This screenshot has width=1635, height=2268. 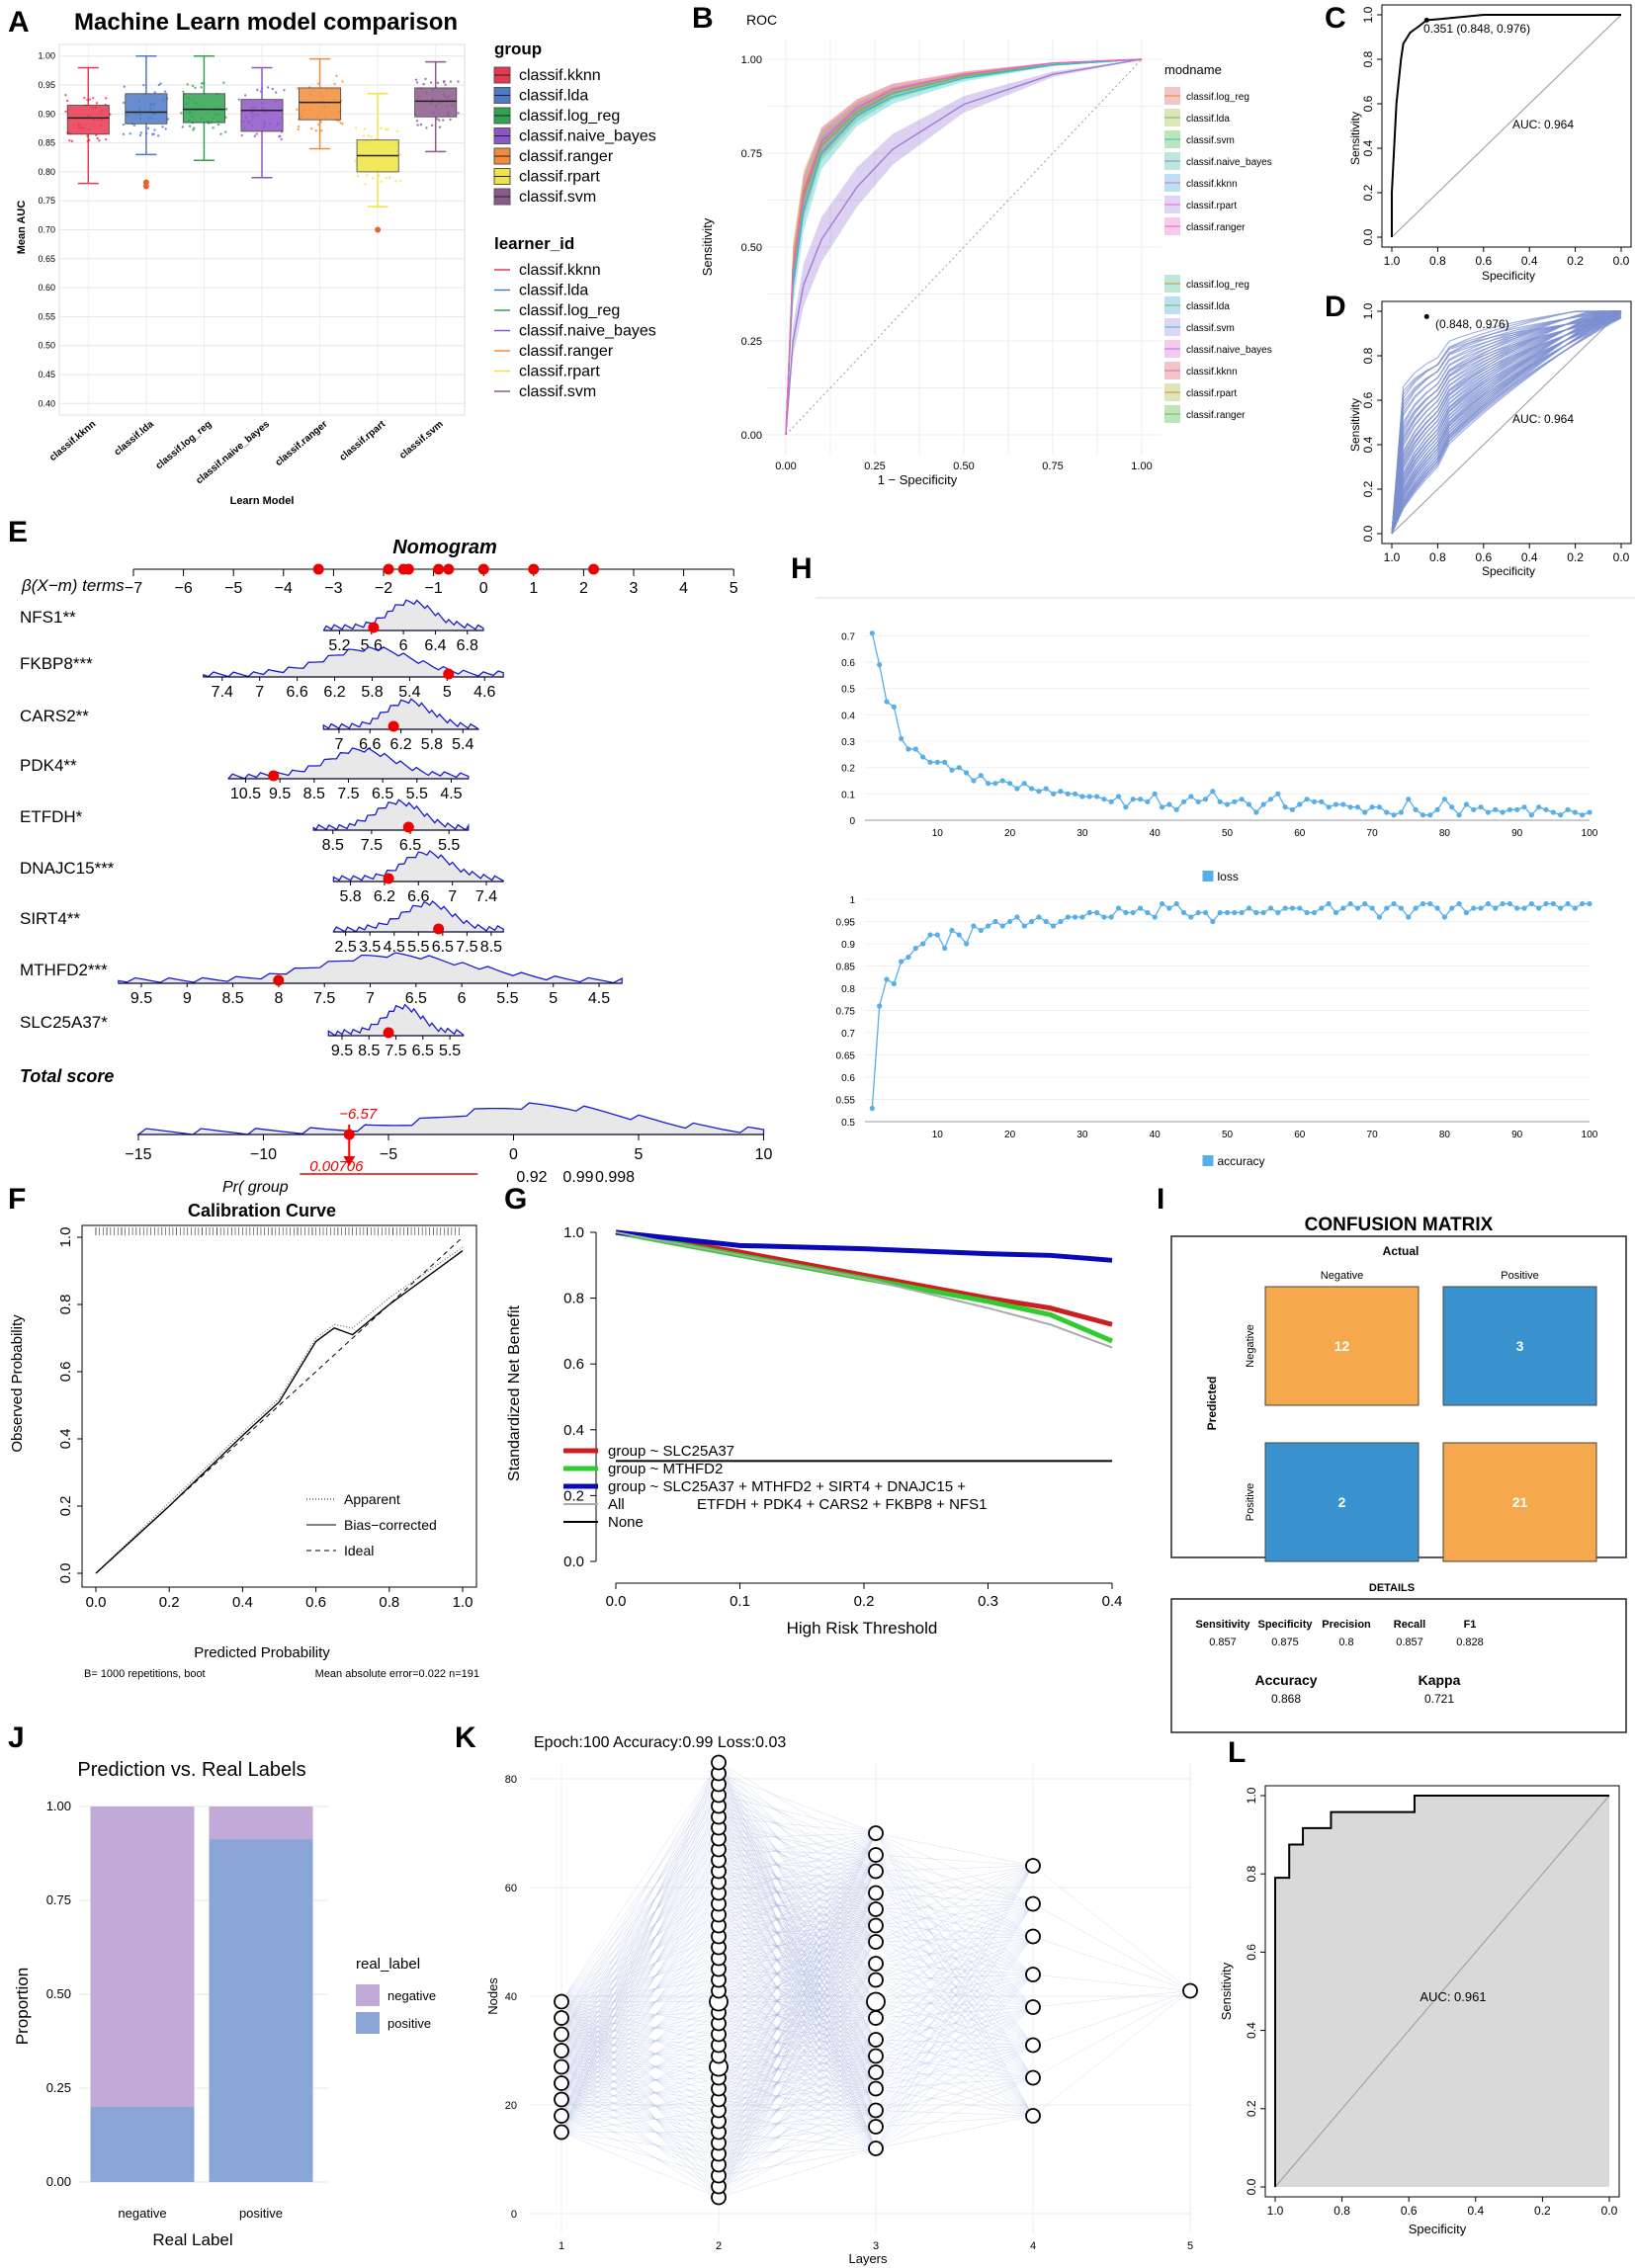 I want to click on panel-g-legend-label: All, so click(x=617, y=1504).